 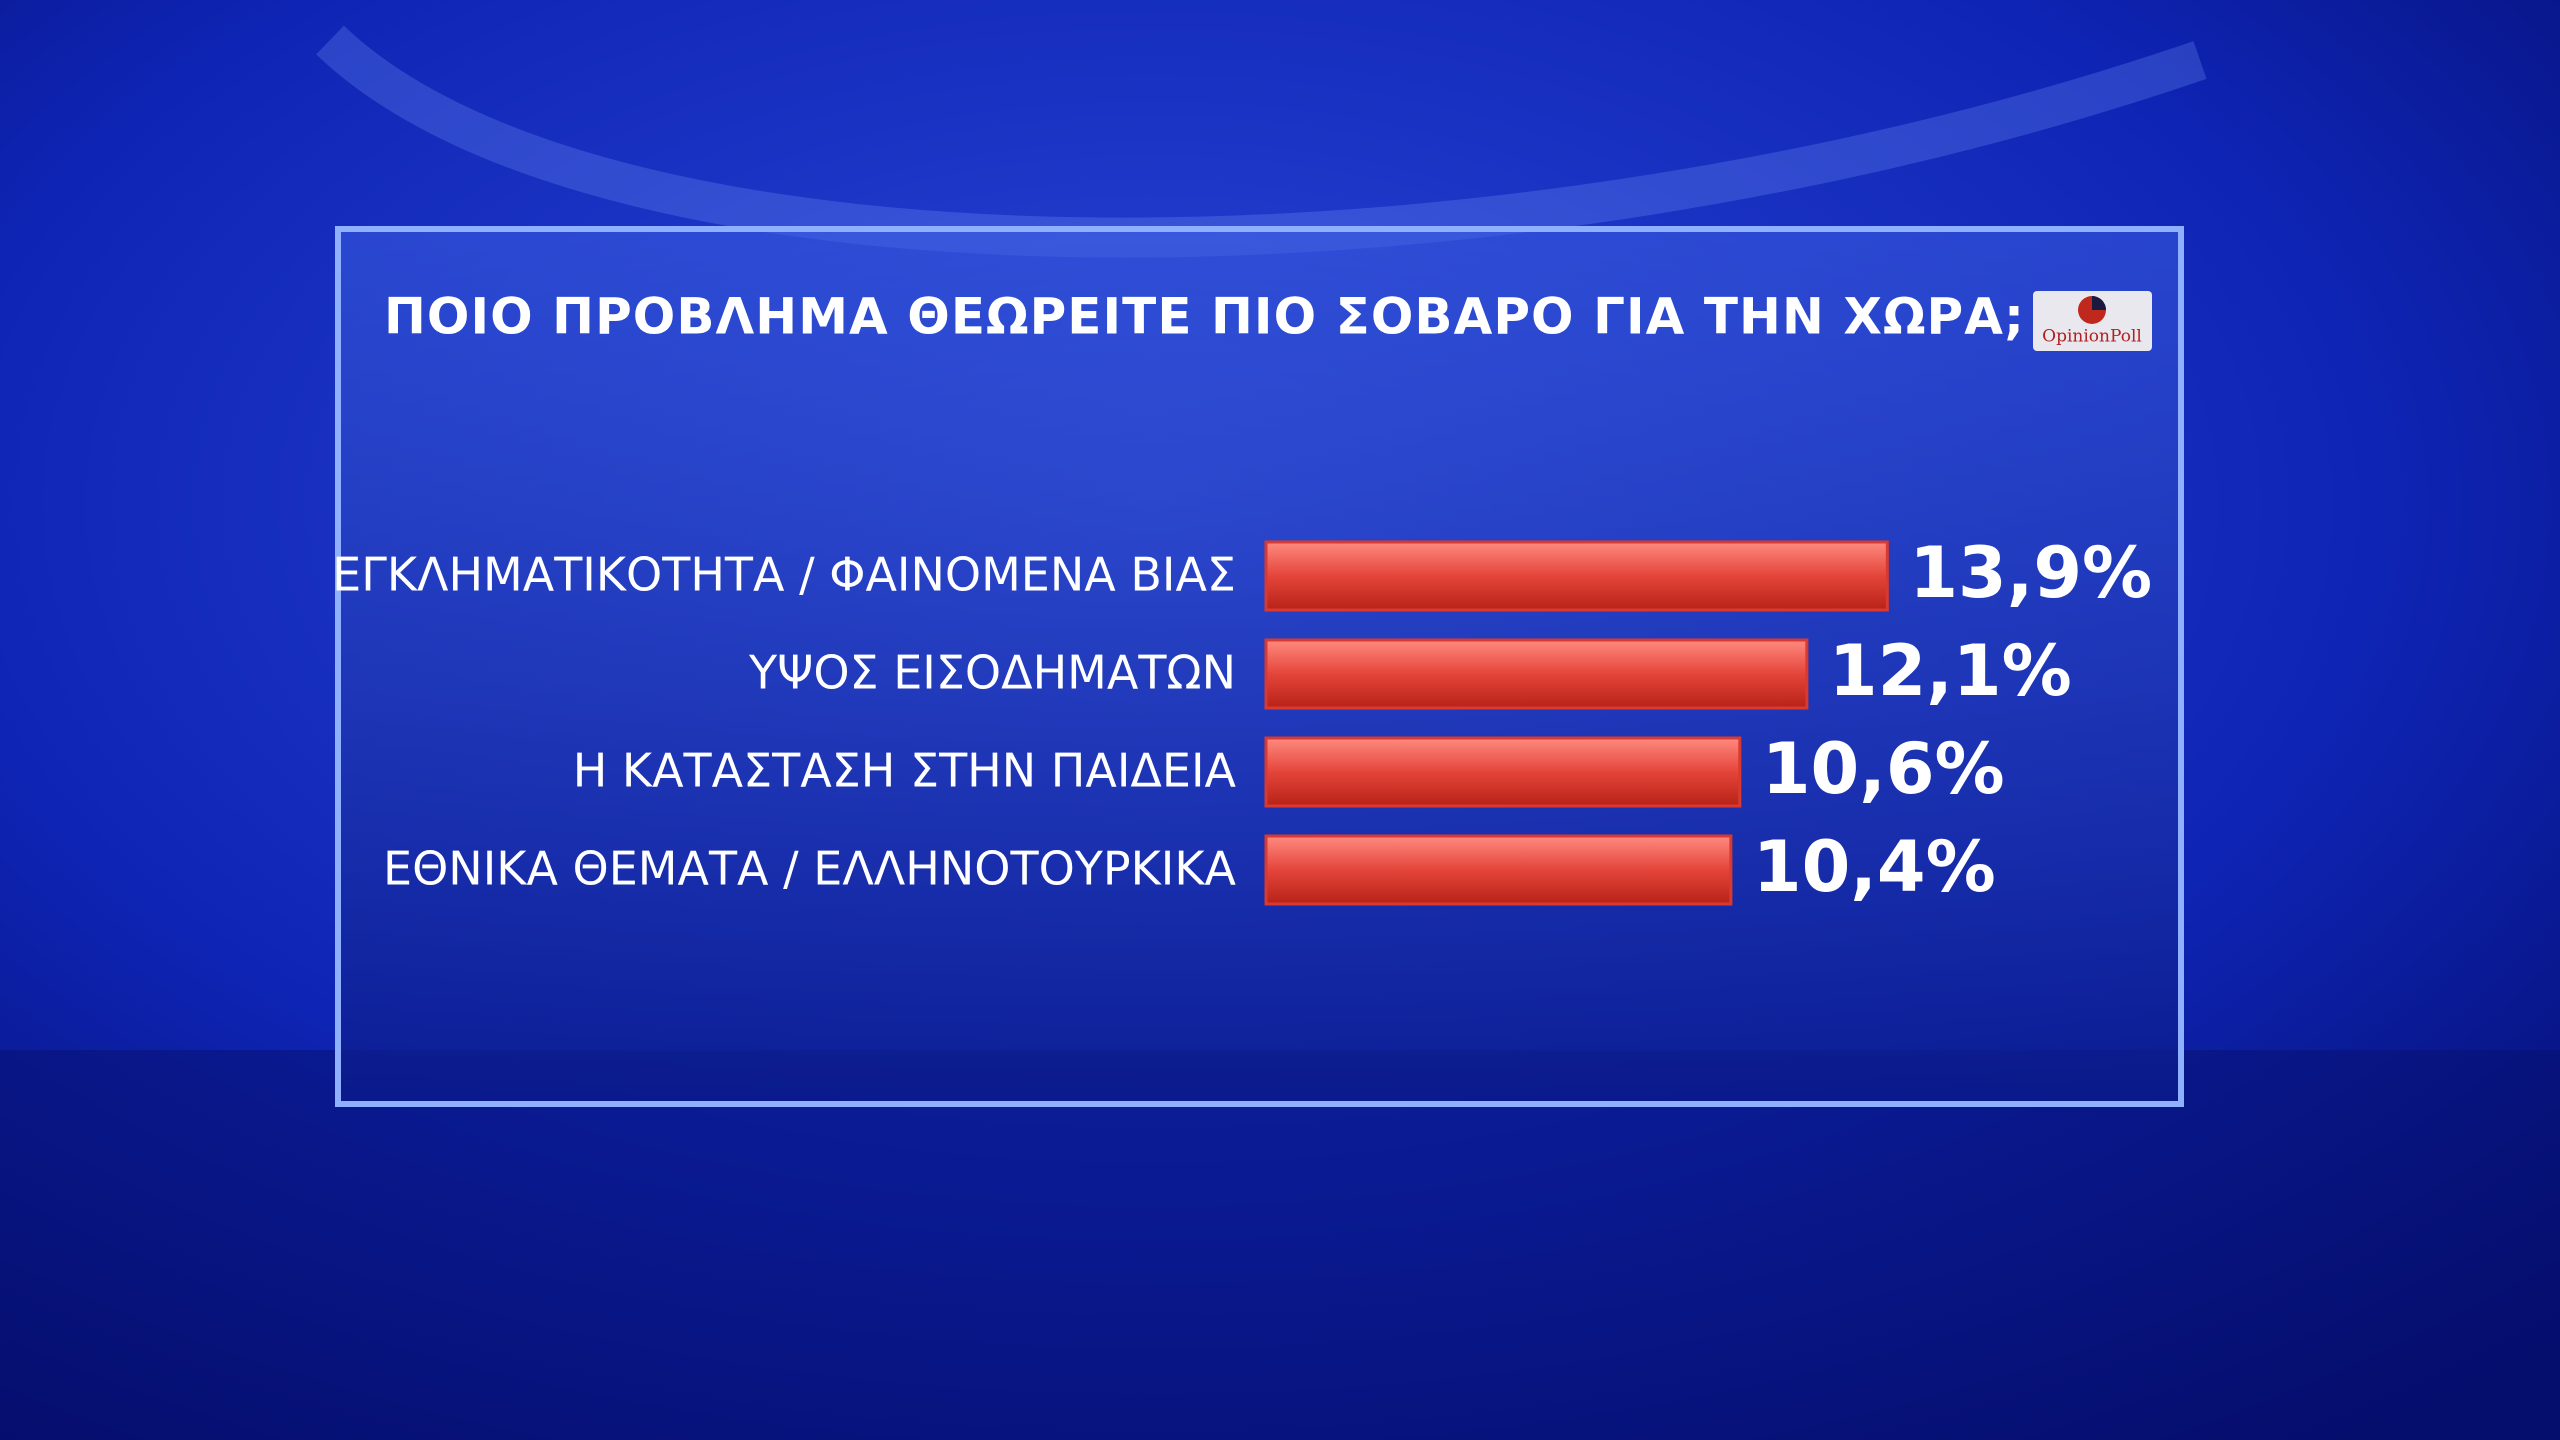 I want to click on logo-icon-part, so click(x=2099, y=303).